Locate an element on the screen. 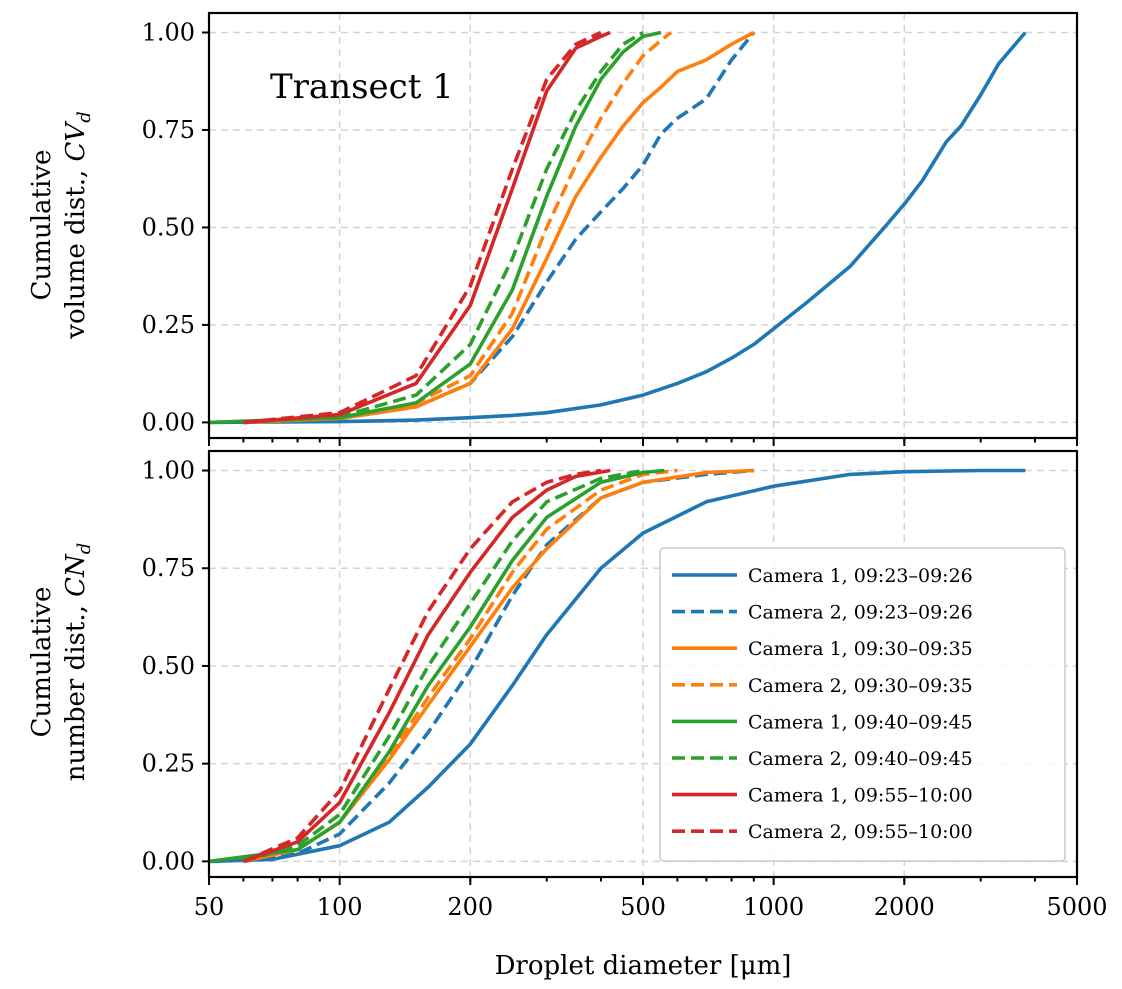 The height and width of the screenshot is (989, 1122). x-tick-label: 2000 is located at coordinates (904, 907).